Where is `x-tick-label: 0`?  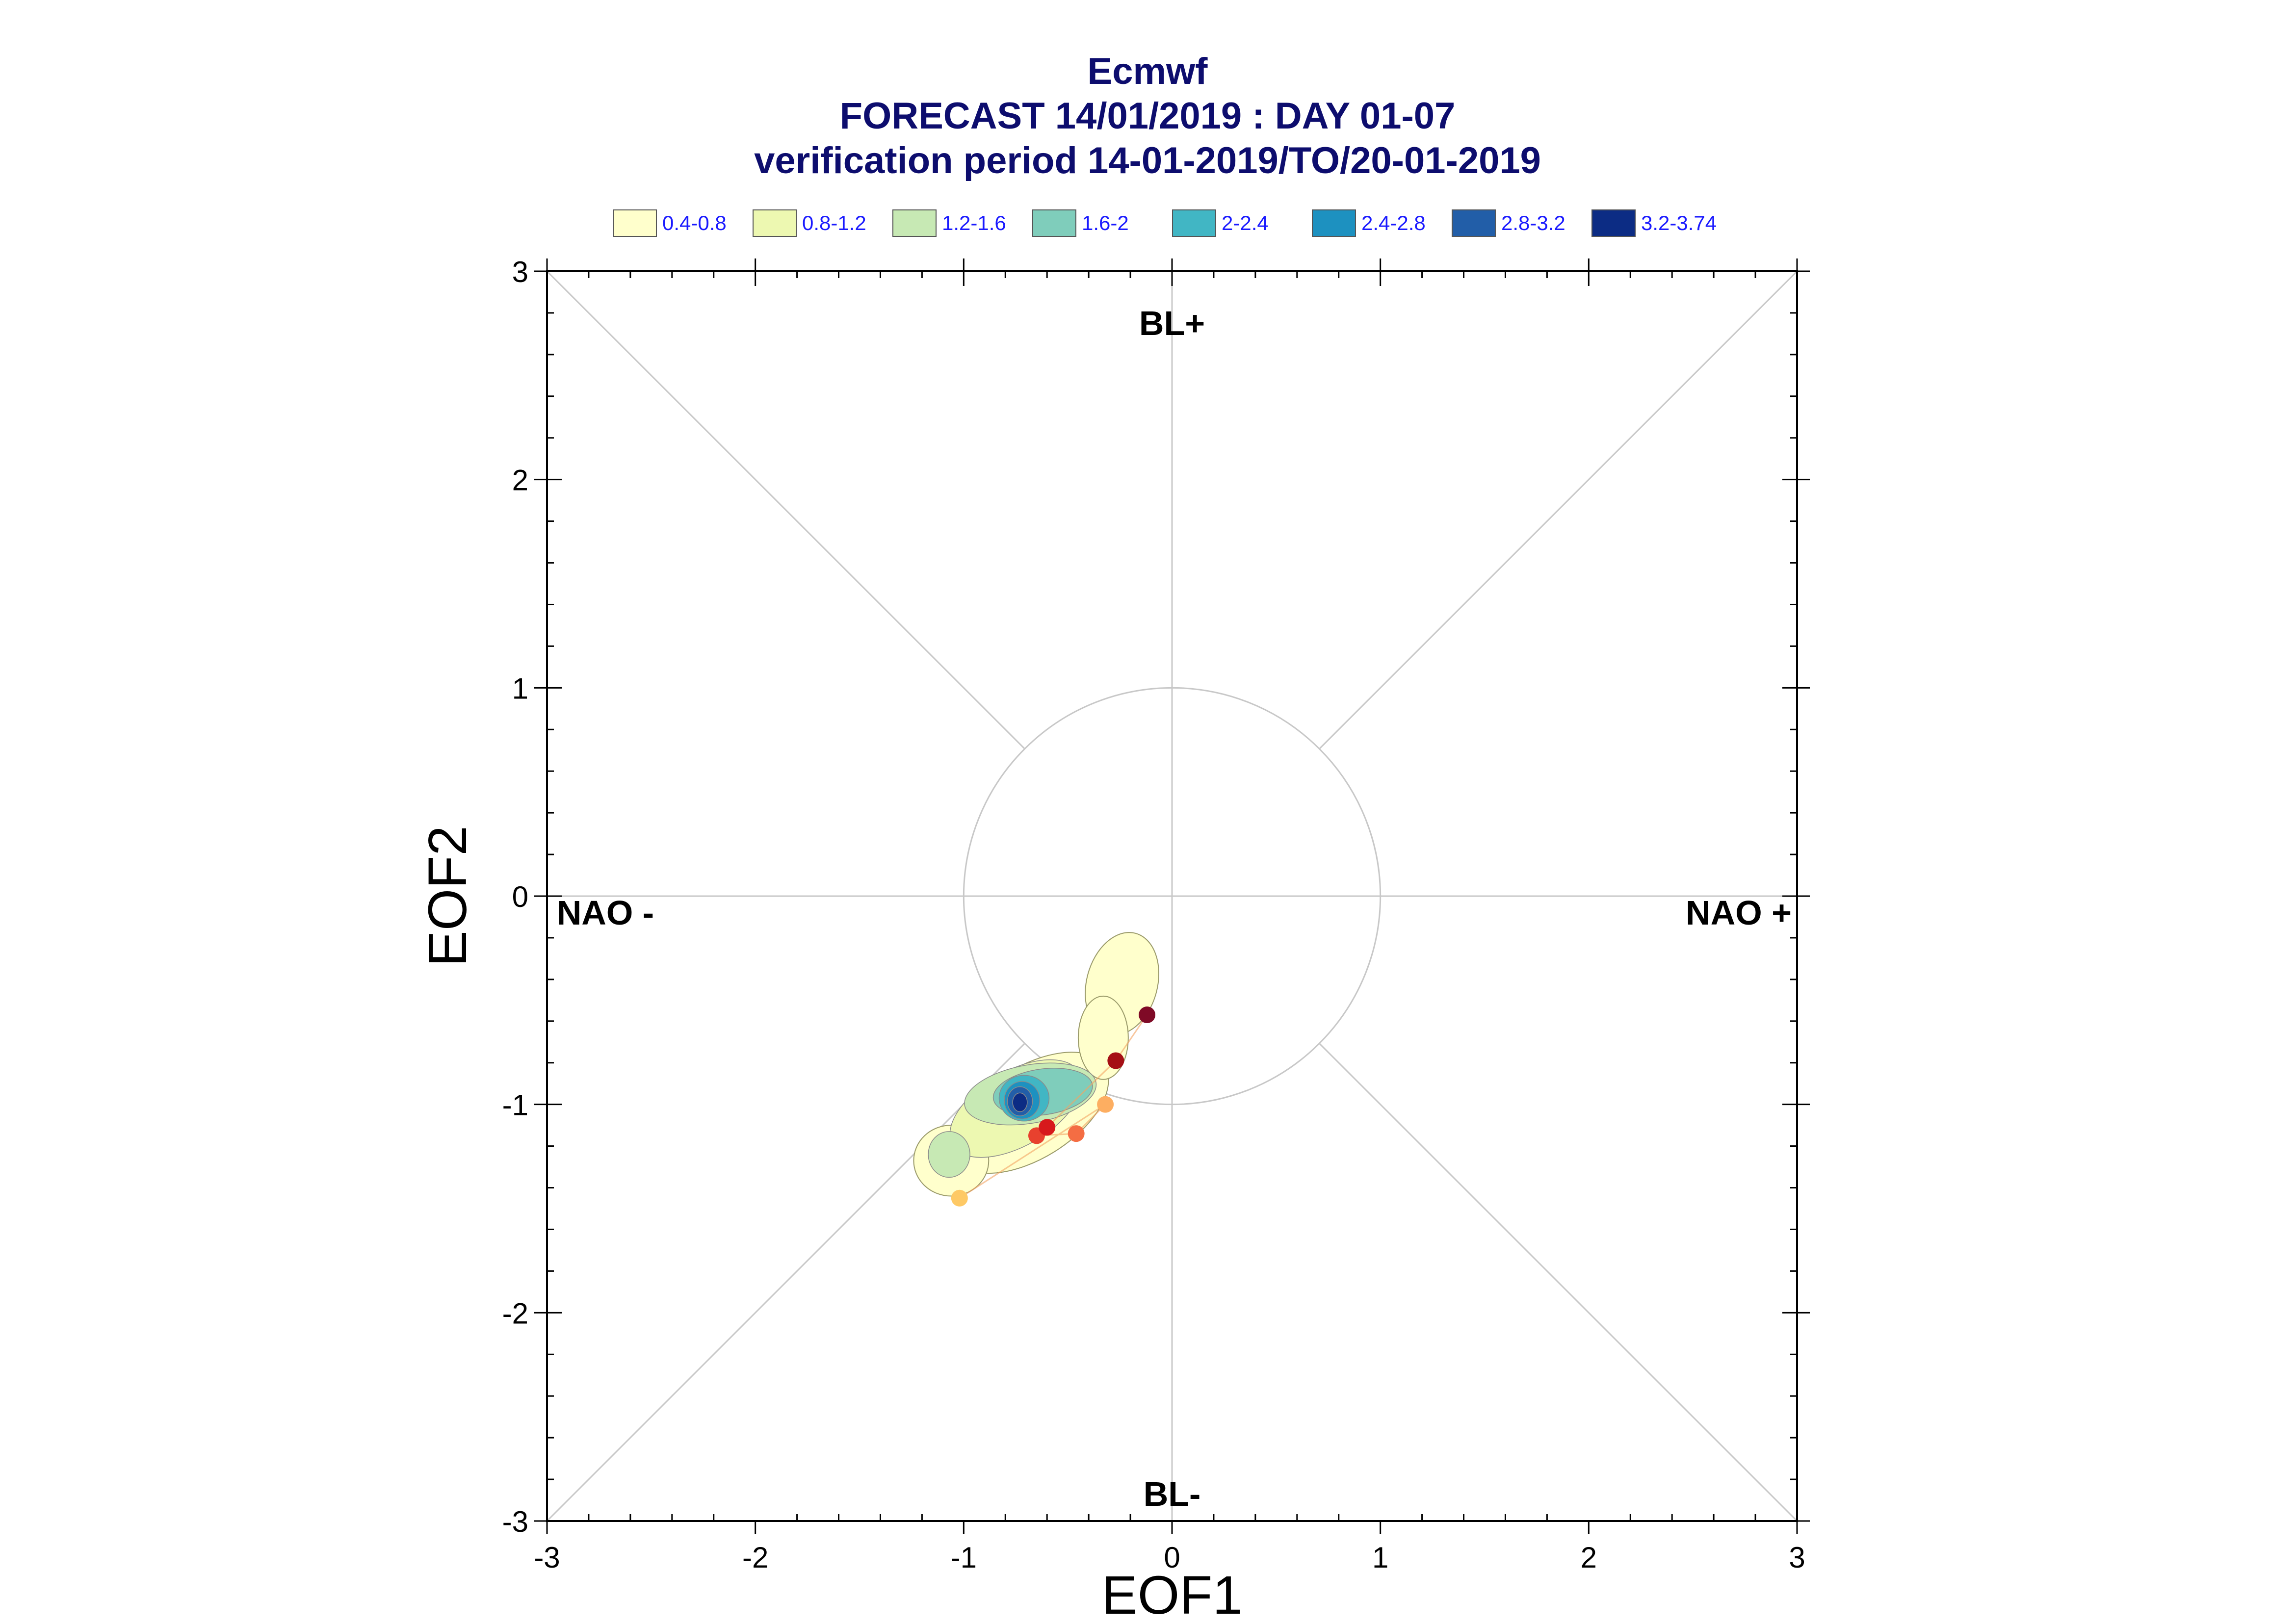
x-tick-label: 0 is located at coordinates (1172, 1557).